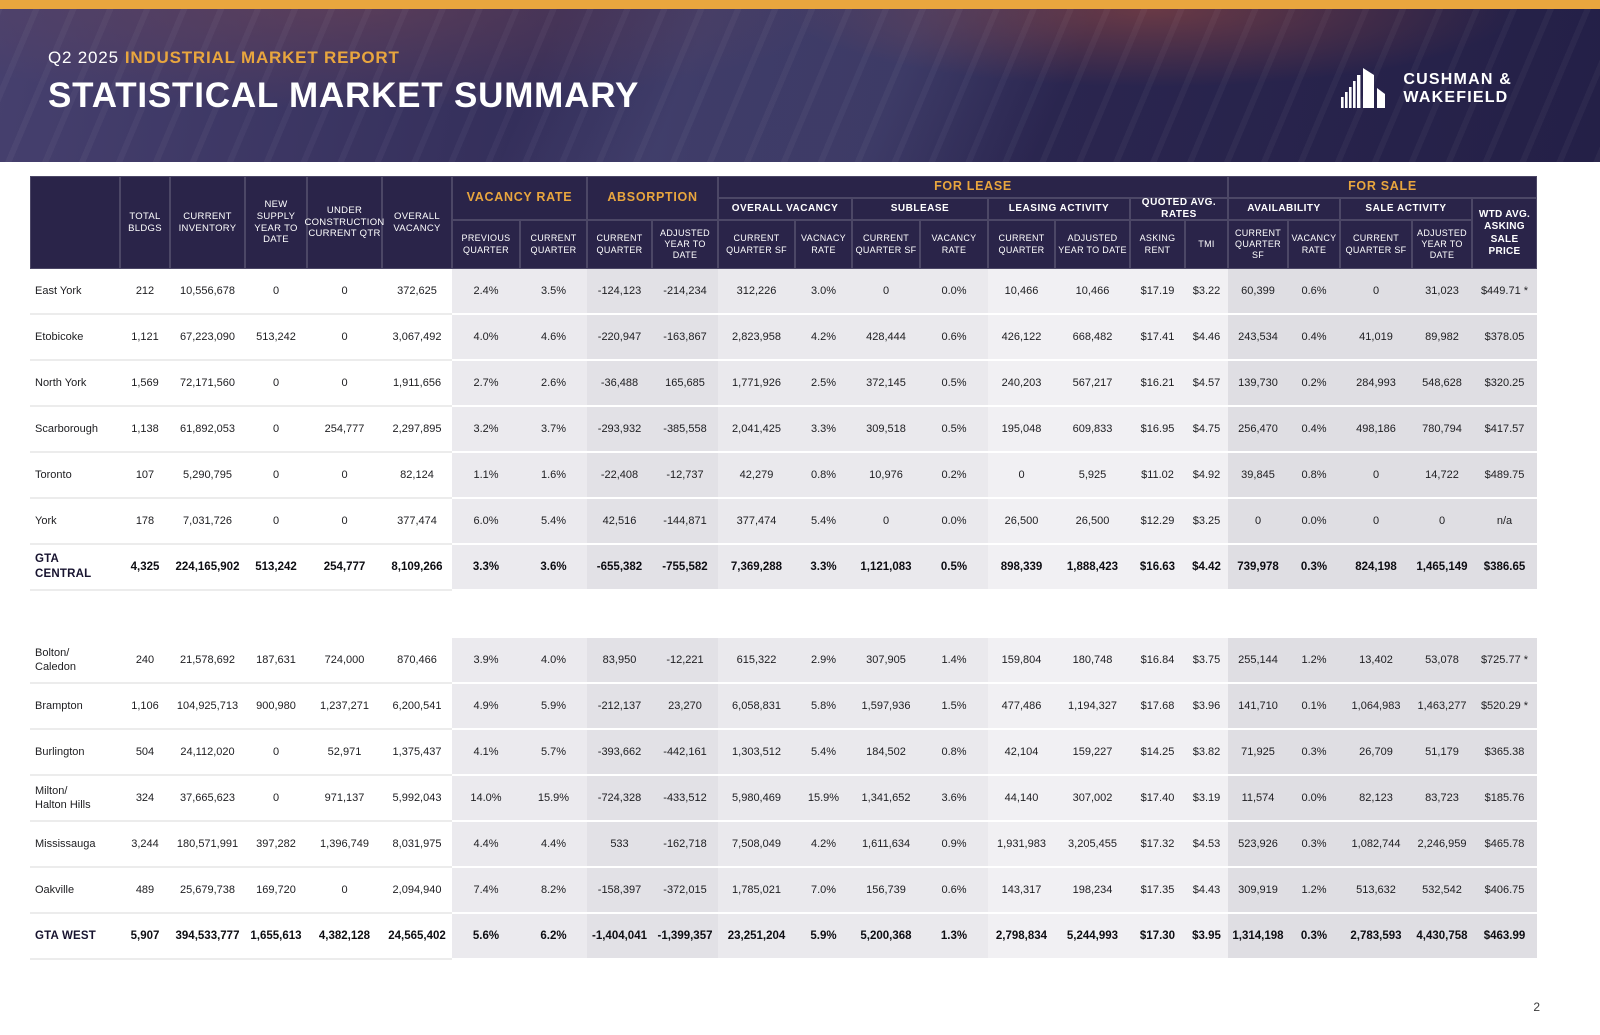 The height and width of the screenshot is (1035, 1600). Describe the element at coordinates (207, 891) in the screenshot. I see `table-cell: 25,679,738` at that location.